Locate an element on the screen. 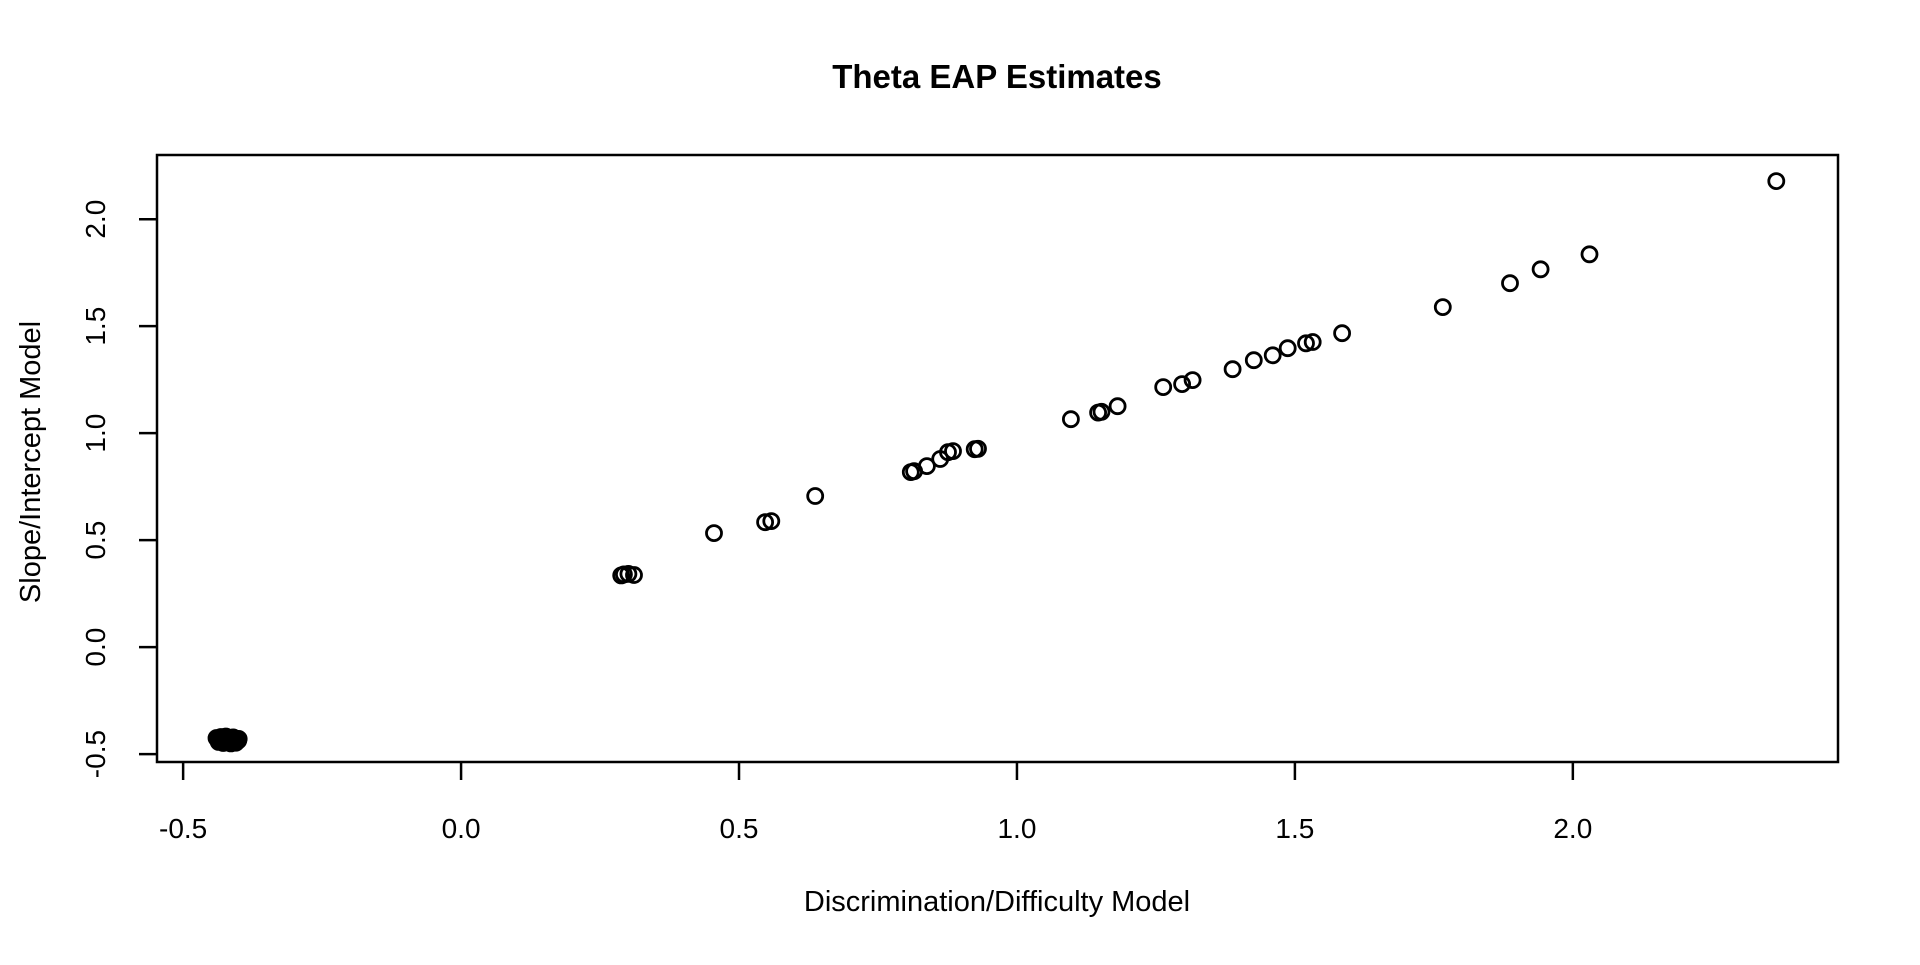  x-axis-label: Discrimination/Difficulty Model is located at coordinates (997, 902).